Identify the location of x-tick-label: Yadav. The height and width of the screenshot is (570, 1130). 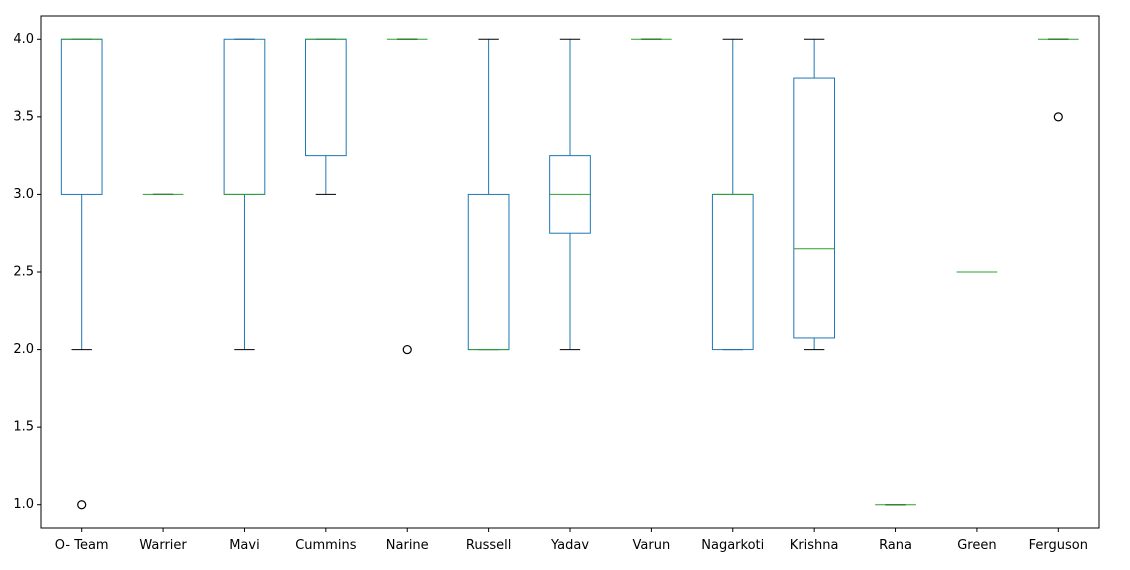
(569, 545).